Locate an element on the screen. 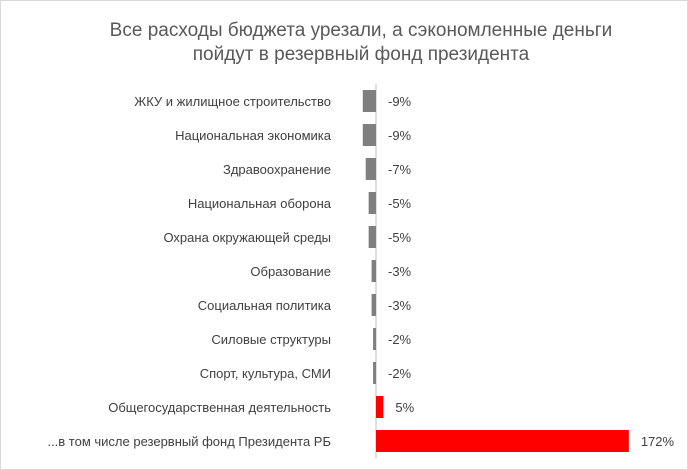 The image size is (688, 470). data-label: 5% is located at coordinates (404, 407).